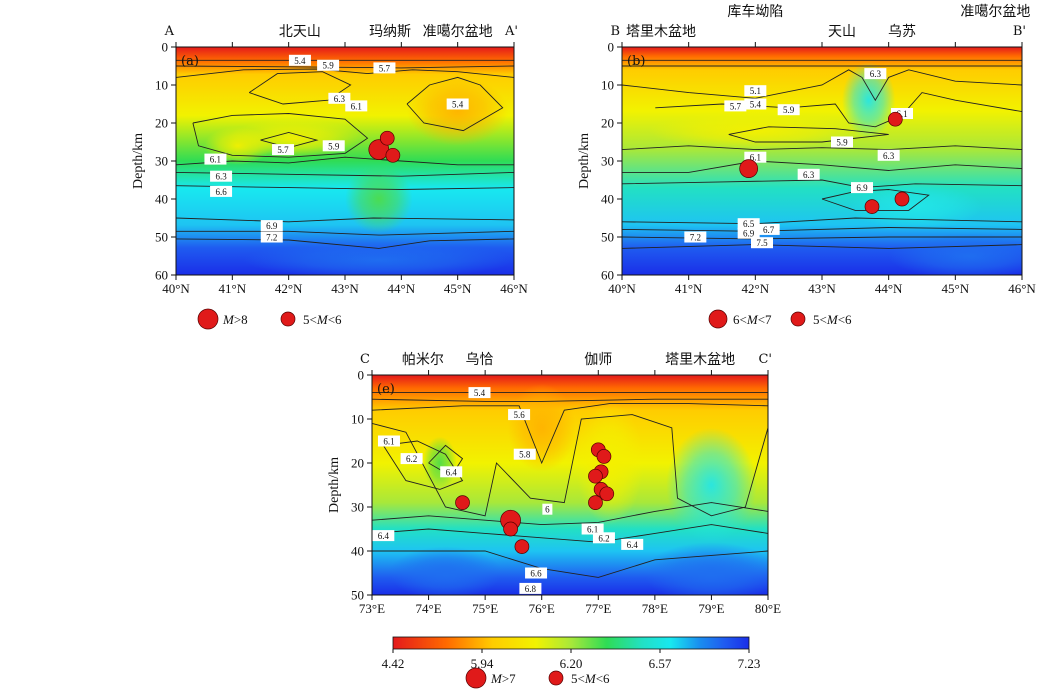  I want to click on x-tick-label: 43°N, so click(345, 288).